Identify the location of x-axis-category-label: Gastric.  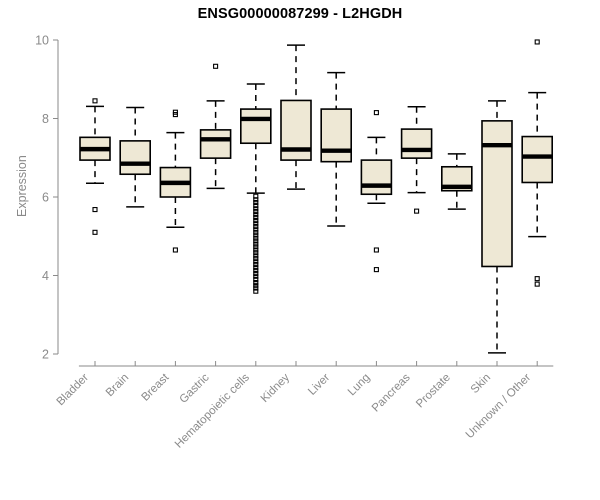
(194, 388).